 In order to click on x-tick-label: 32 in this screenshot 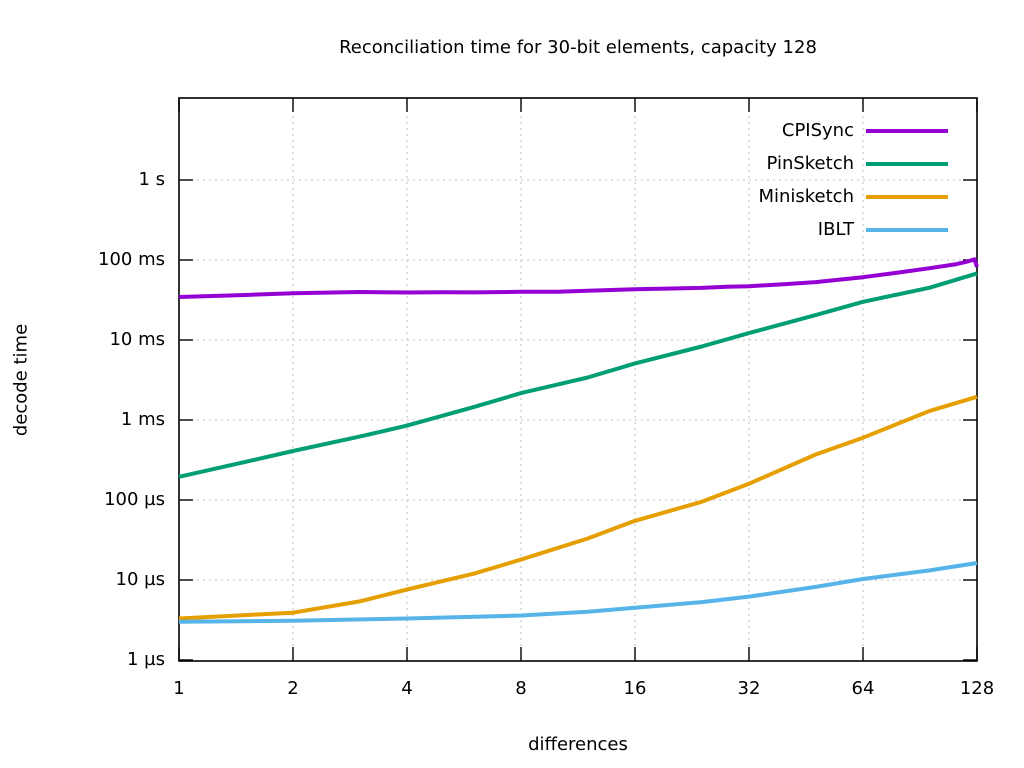, I will do `click(749, 688)`.